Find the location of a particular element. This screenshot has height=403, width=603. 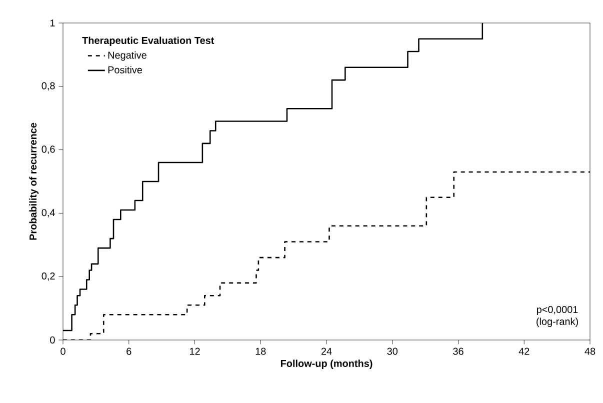

x-tick-label: 24 is located at coordinates (326, 351).